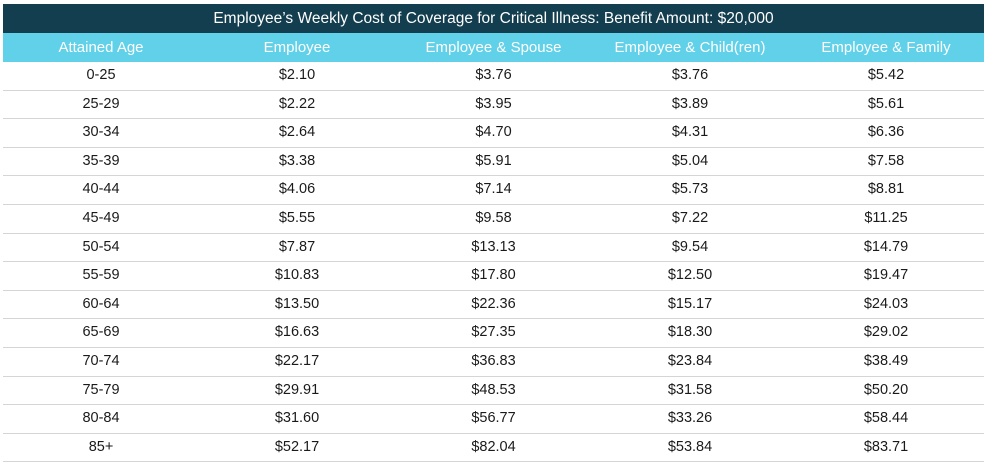 Image resolution: width=986 pixels, height=464 pixels. I want to click on employee-spouse-cost-cell: $27.35, so click(493, 332).